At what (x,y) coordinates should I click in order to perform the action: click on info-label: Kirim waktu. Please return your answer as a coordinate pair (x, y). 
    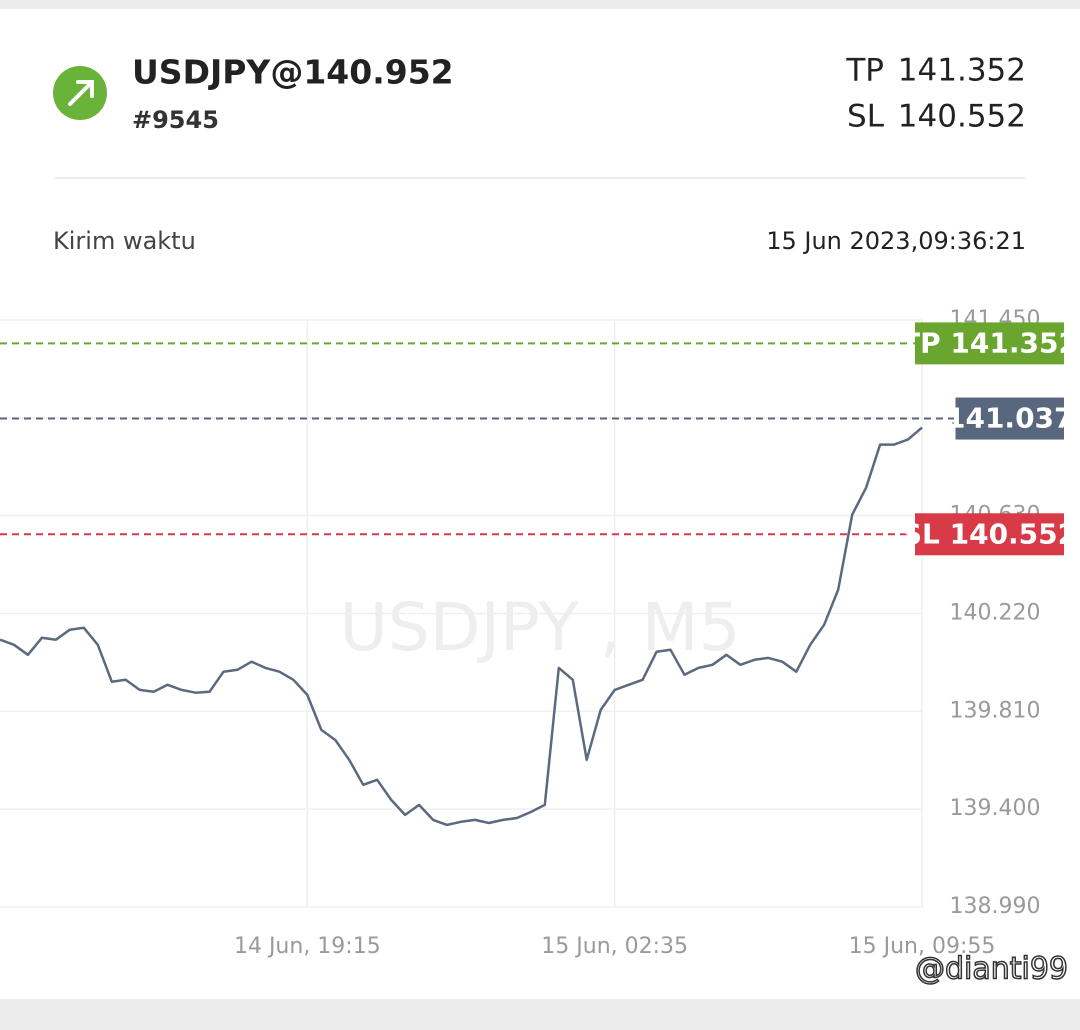
    Looking at the image, I should click on (124, 241).